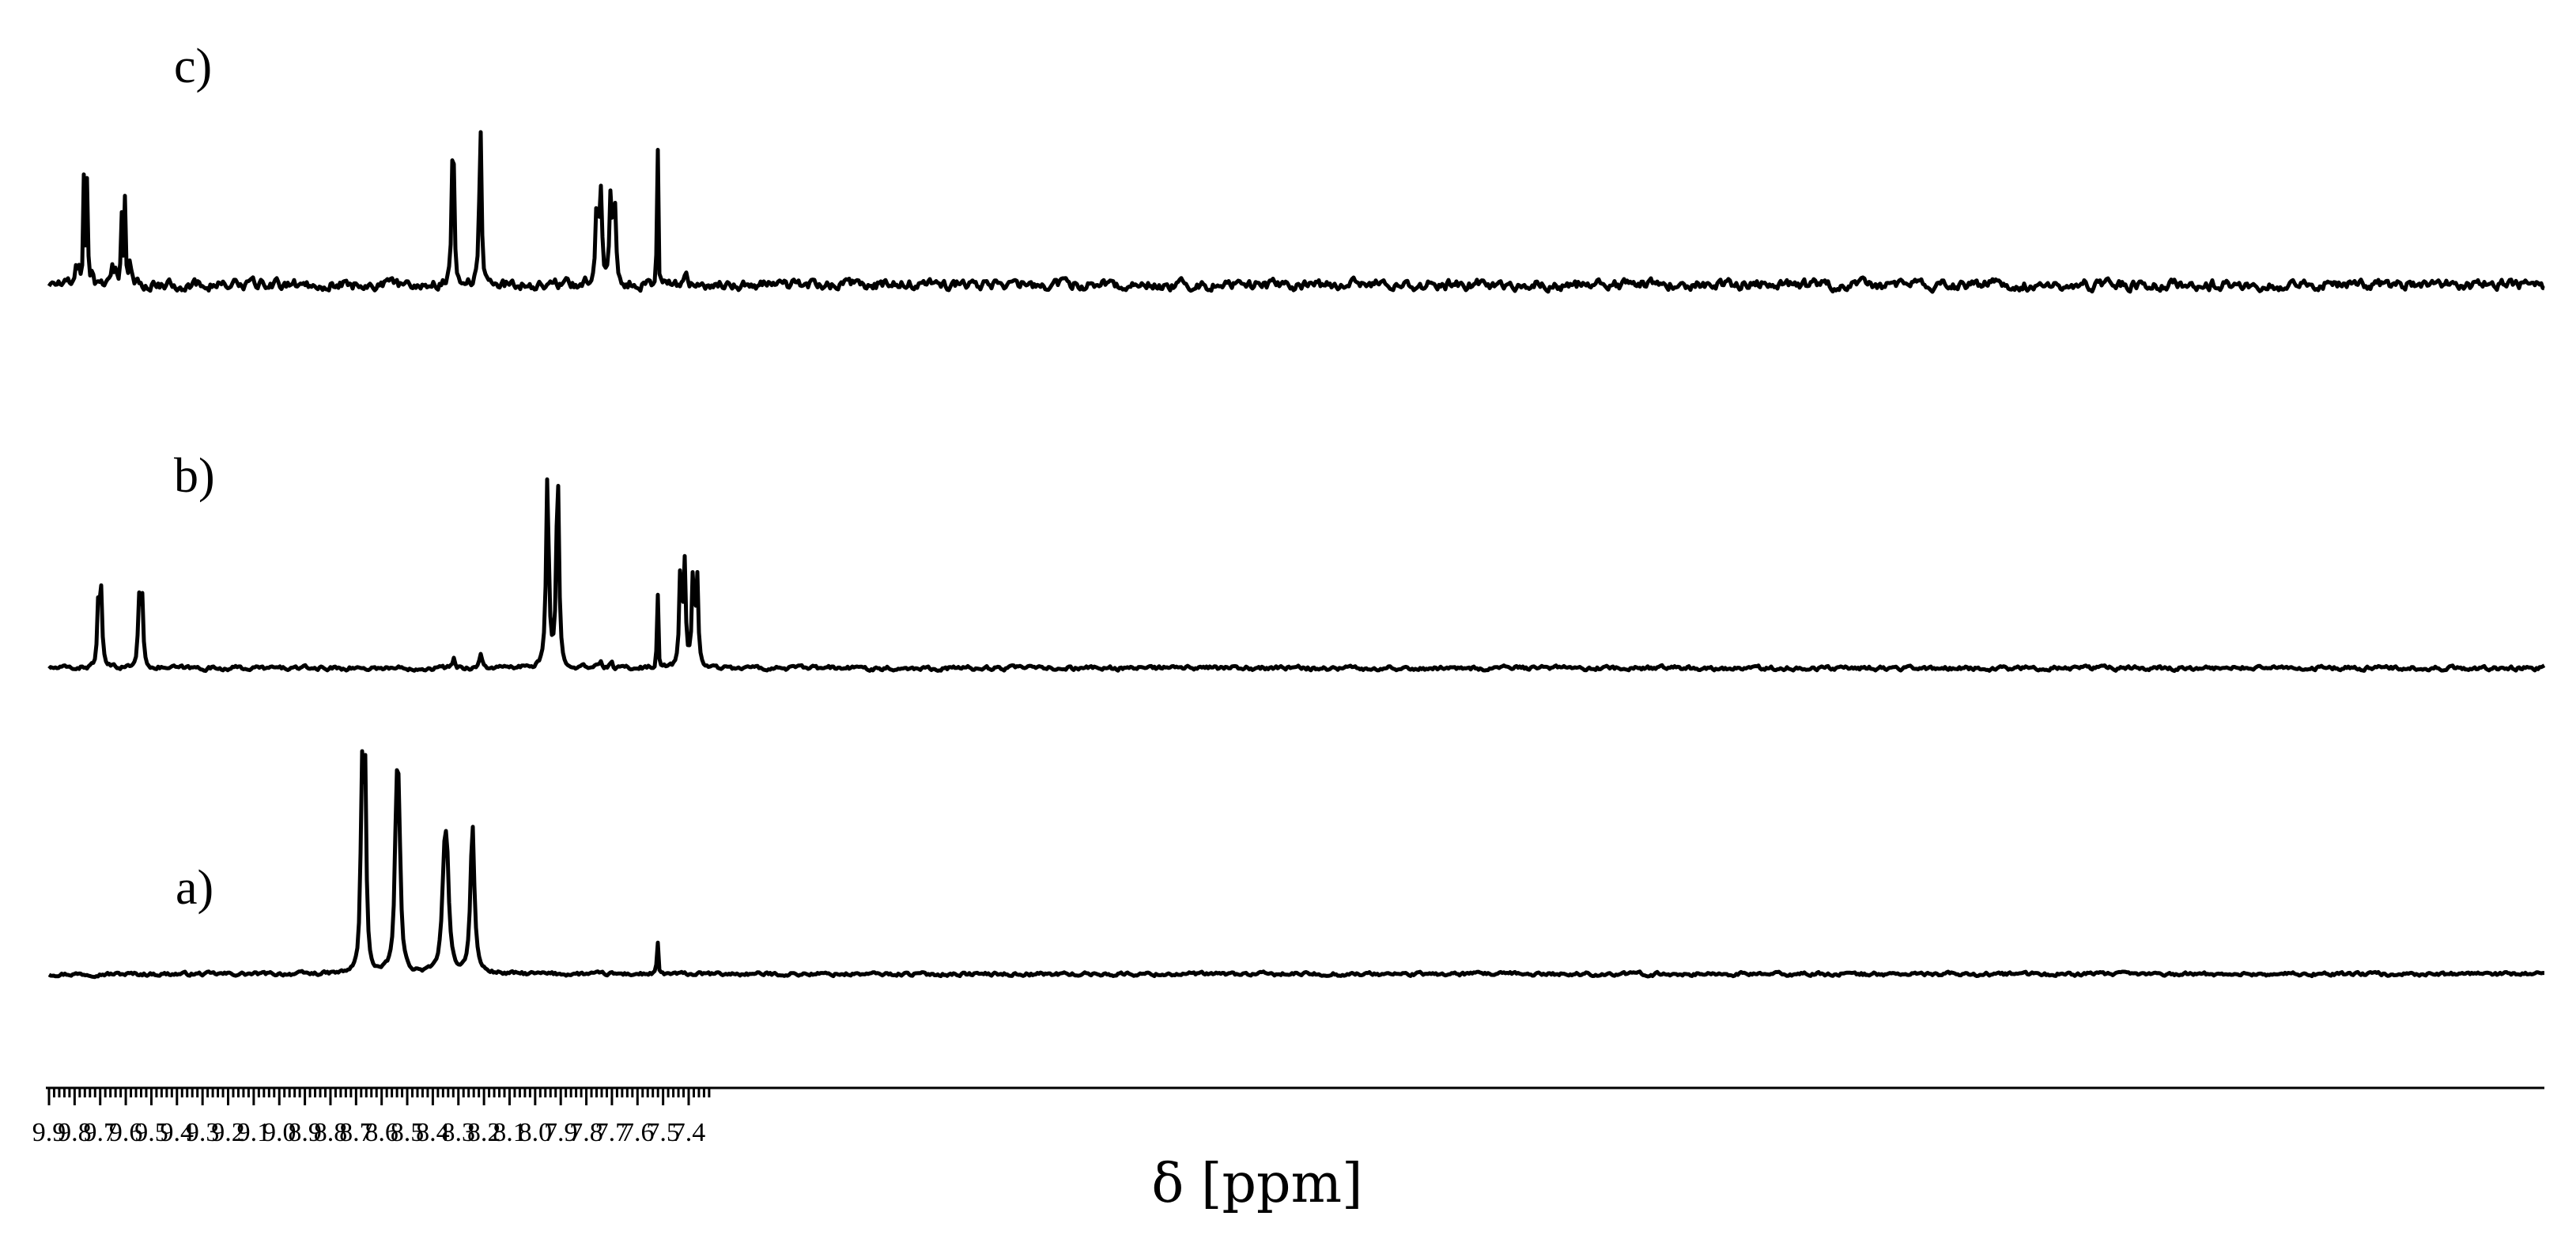 The image size is (2576, 1250). Describe the element at coordinates (408, 1132) in the screenshot. I see `x-tick-label: 8.5` at that location.